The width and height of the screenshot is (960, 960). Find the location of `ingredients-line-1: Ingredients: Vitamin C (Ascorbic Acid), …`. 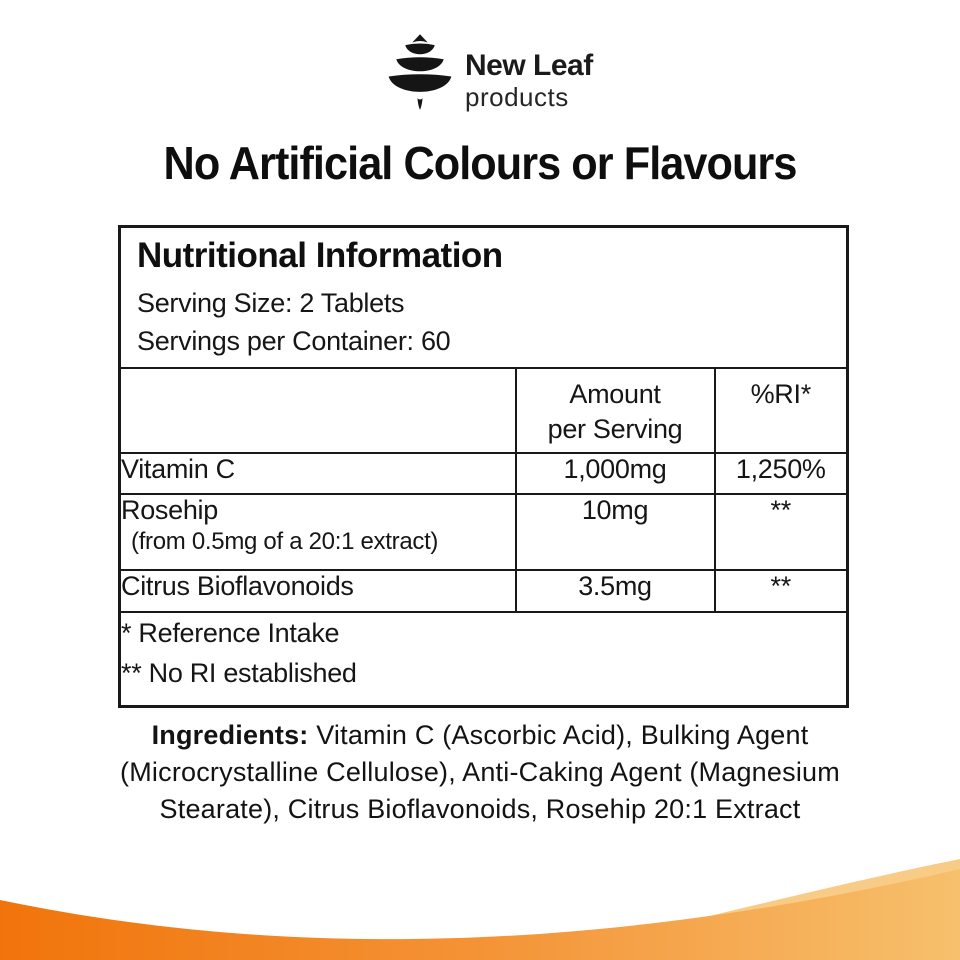

ingredients-line-1: Ingredients: Vitamin C (Ascorbic Acid), … is located at coordinates (480, 735).